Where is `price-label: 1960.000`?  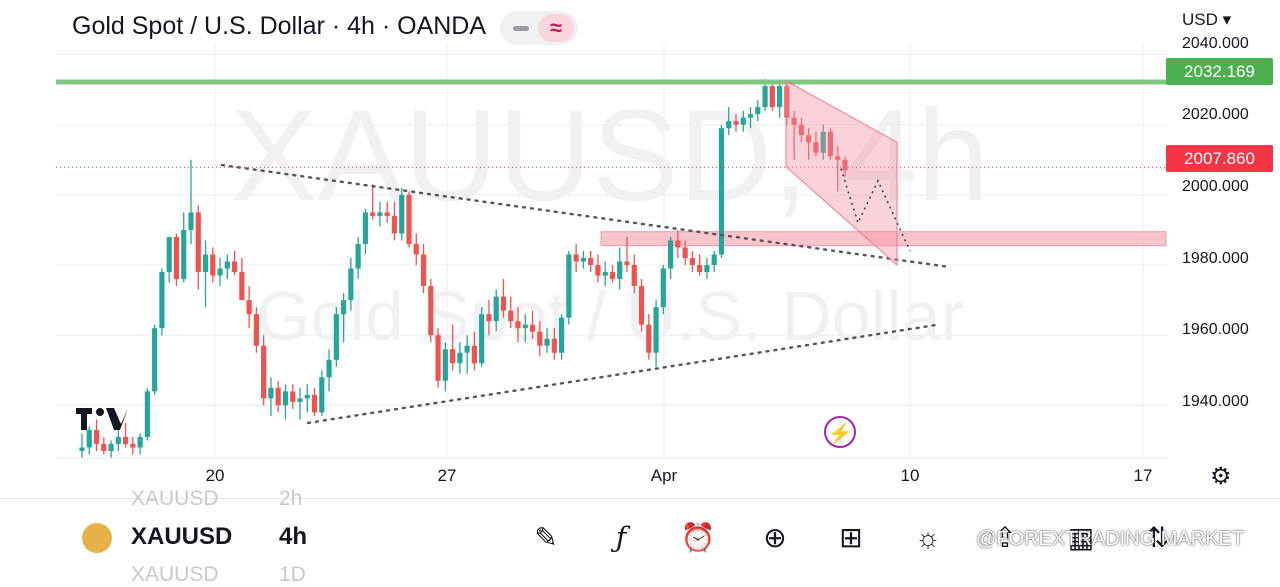 price-label: 1960.000 is located at coordinates (1215, 329).